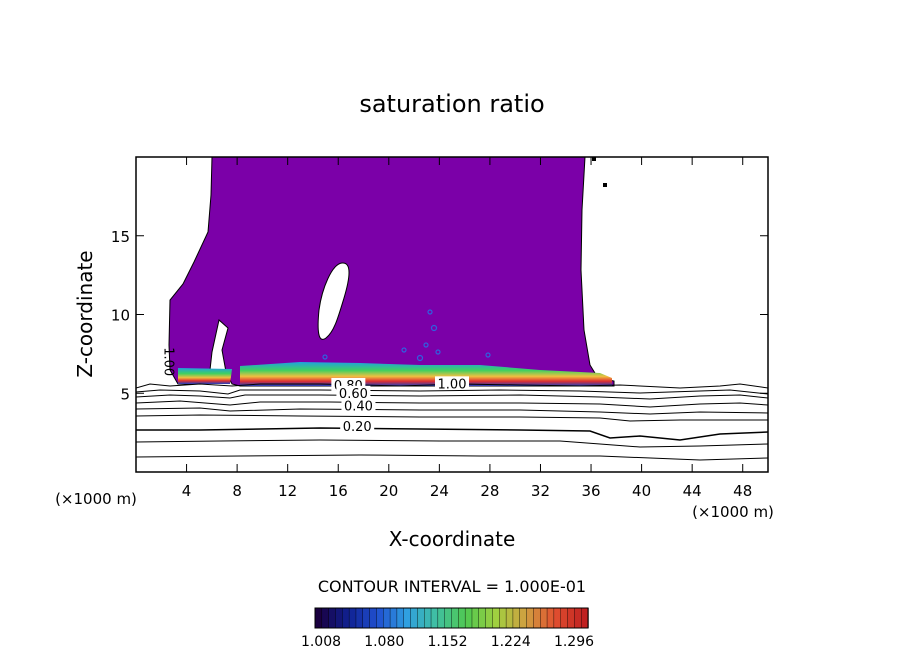  Describe the element at coordinates (333, 301) in the screenshot. I see `cloud-hole` at that location.